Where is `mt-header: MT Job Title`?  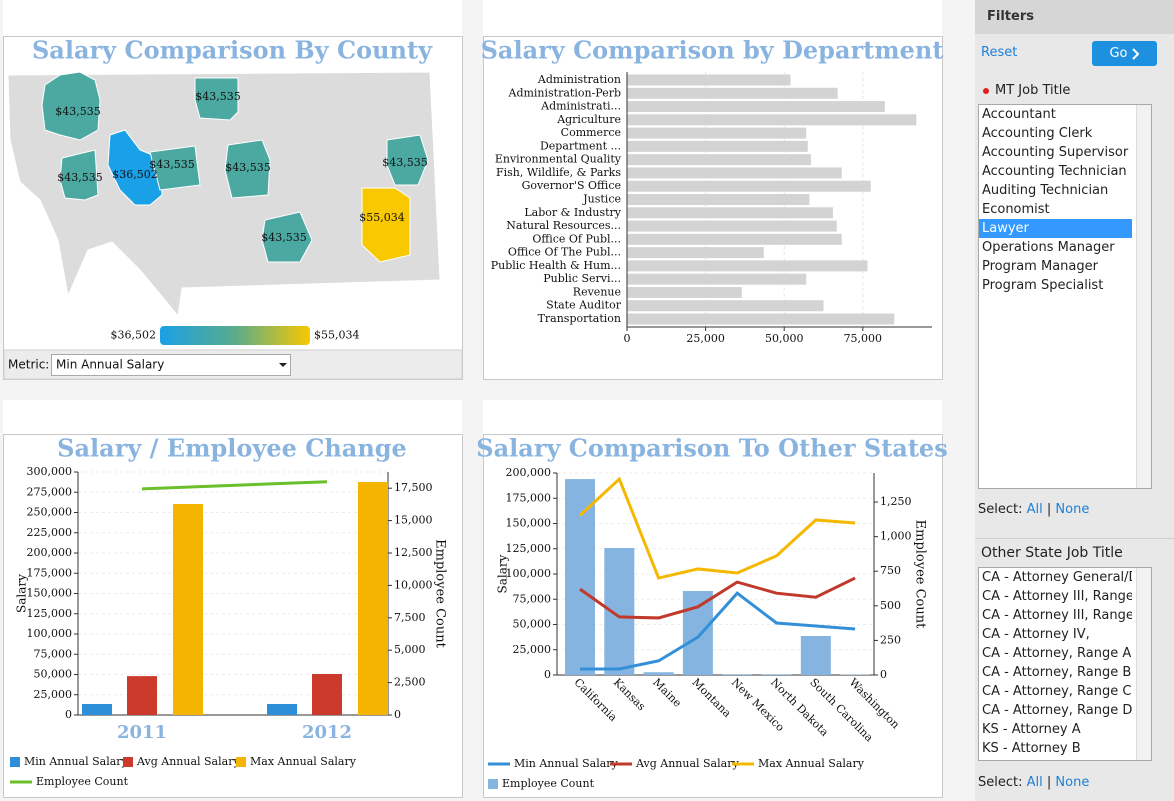
mt-header: MT Job Title is located at coordinates (1026, 90).